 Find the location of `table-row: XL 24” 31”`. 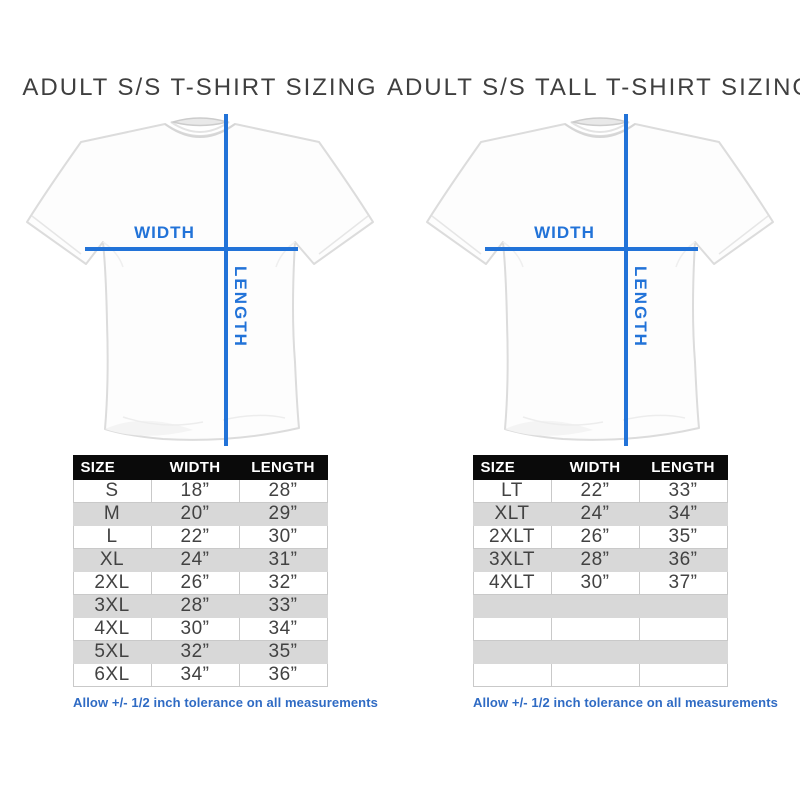

table-row: XL 24” 31” is located at coordinates (200, 560).